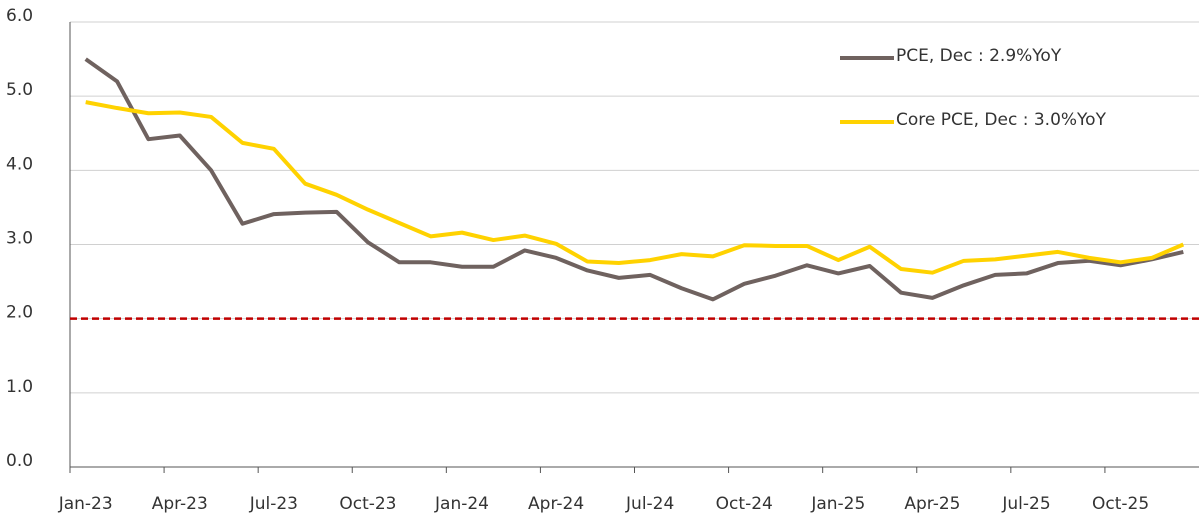 This screenshot has width=1199, height=520. I want to click on x-tick-label: Jul-23, so click(273, 504).